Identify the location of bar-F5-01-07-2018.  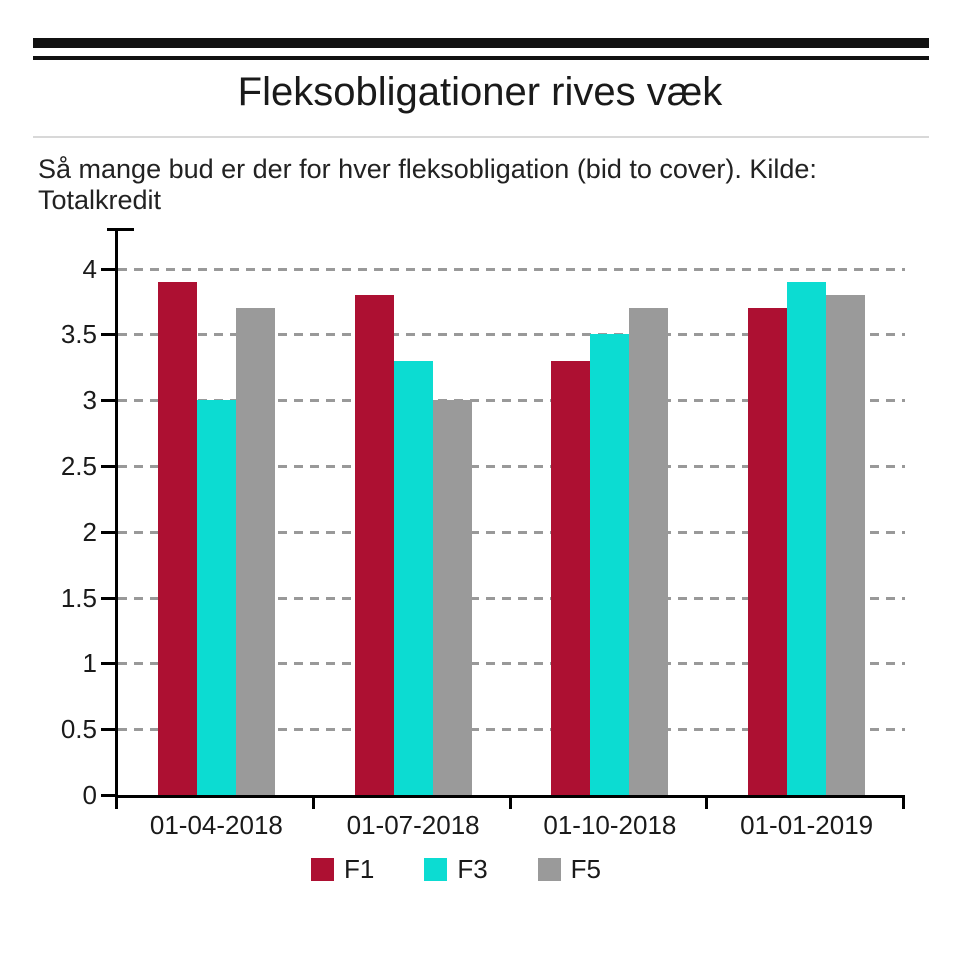
(452, 597).